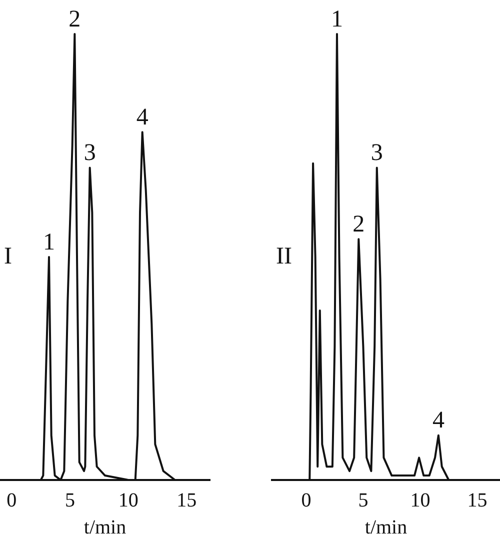 The height and width of the screenshot is (544, 500). Describe the element at coordinates (8, 256) in the screenshot. I see `annotation: I` at that location.